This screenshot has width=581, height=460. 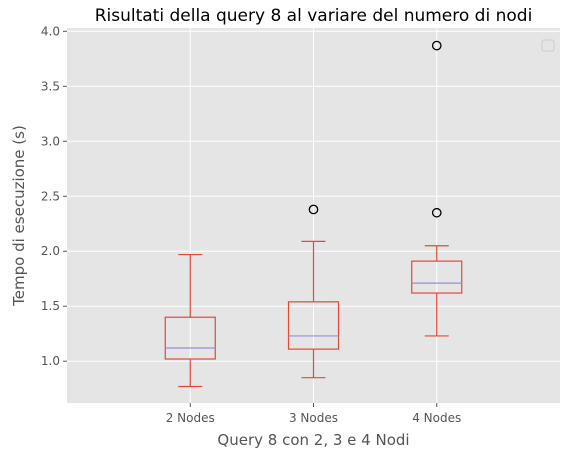 I want to click on y-tick-label: 3.0, so click(x=50, y=141).